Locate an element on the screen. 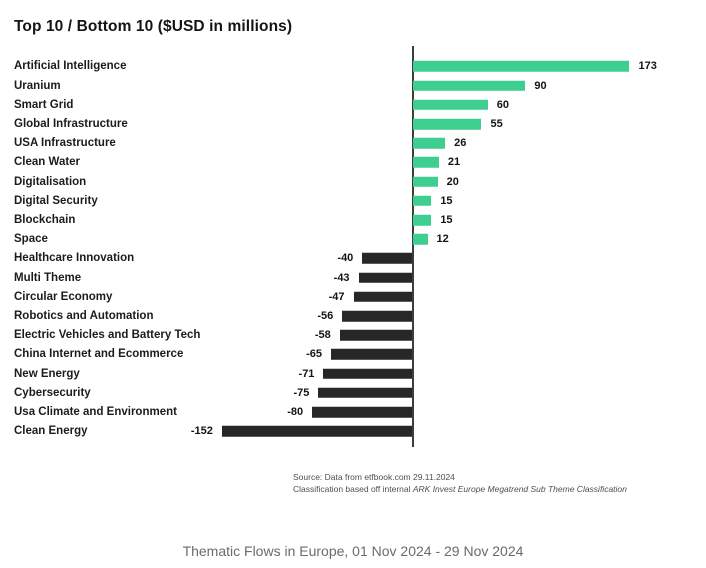 The width and height of the screenshot is (706, 568). category-label: Digital Security is located at coordinates (56, 200).